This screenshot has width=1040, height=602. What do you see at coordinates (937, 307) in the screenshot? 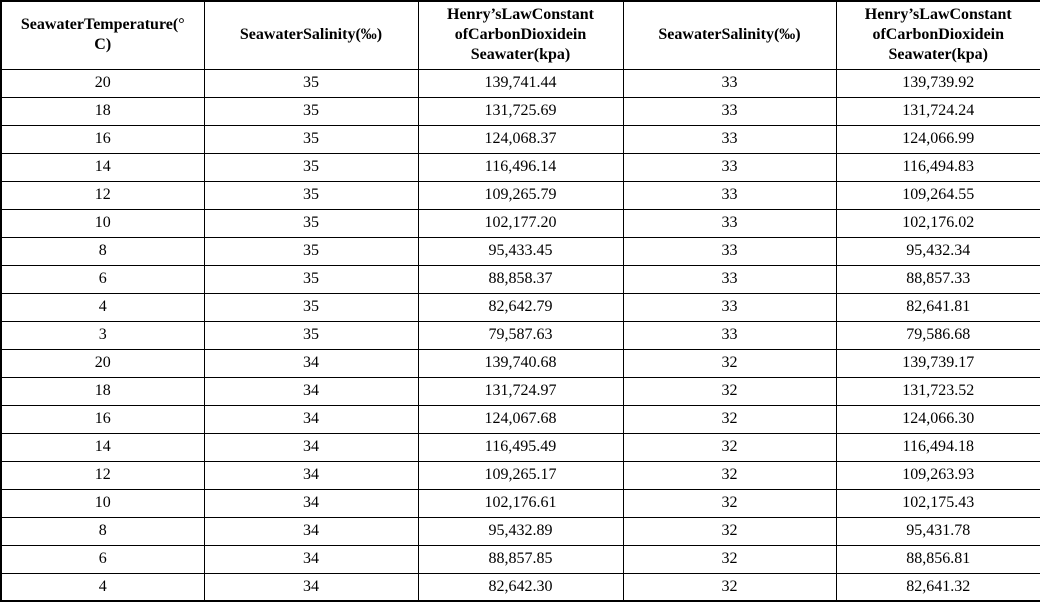
I see `henrys-constant-b-cell: 82,641.81` at bounding box center [937, 307].